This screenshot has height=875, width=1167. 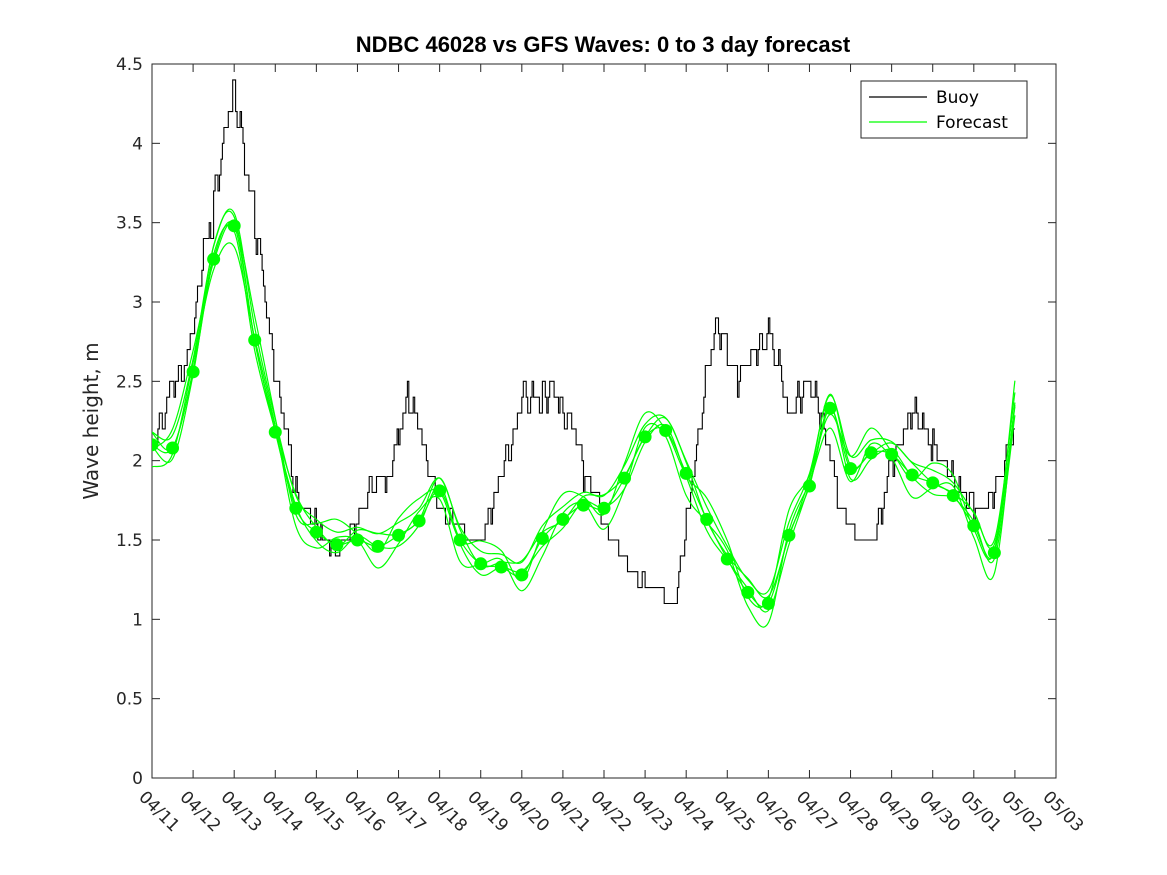 I want to click on x-tick-label: 04/30, so click(x=939, y=811).